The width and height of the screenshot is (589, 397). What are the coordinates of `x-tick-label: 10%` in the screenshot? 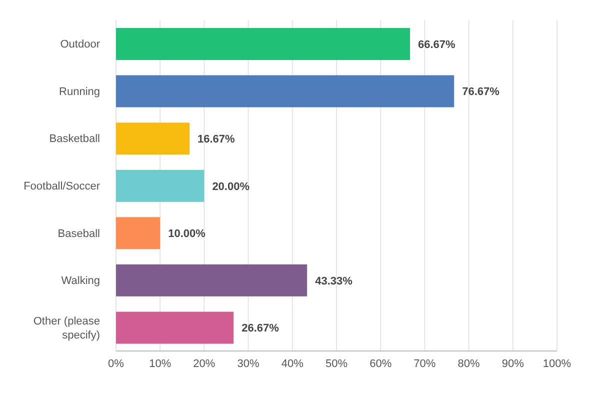 It's located at (160, 364).